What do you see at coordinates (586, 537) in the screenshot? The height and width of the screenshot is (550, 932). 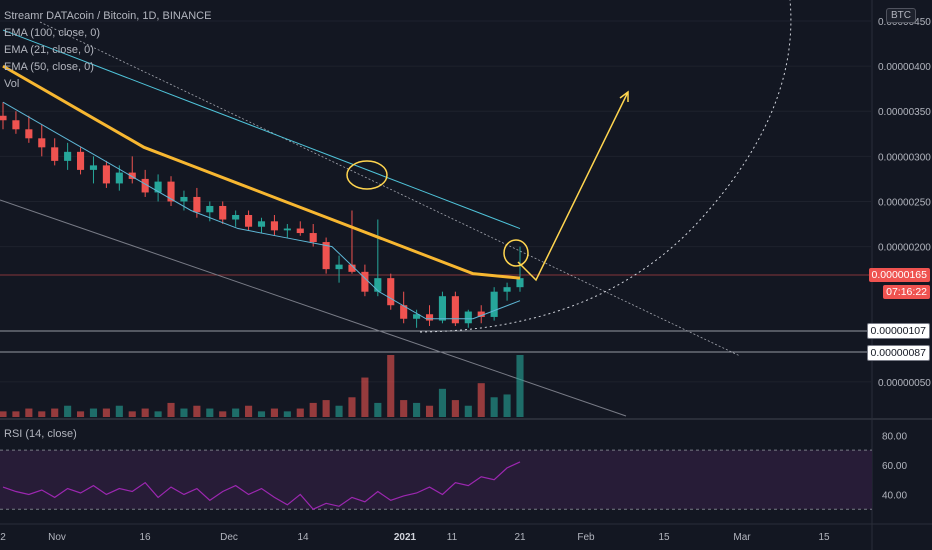 I see `x-tick-label: Feb` at bounding box center [586, 537].